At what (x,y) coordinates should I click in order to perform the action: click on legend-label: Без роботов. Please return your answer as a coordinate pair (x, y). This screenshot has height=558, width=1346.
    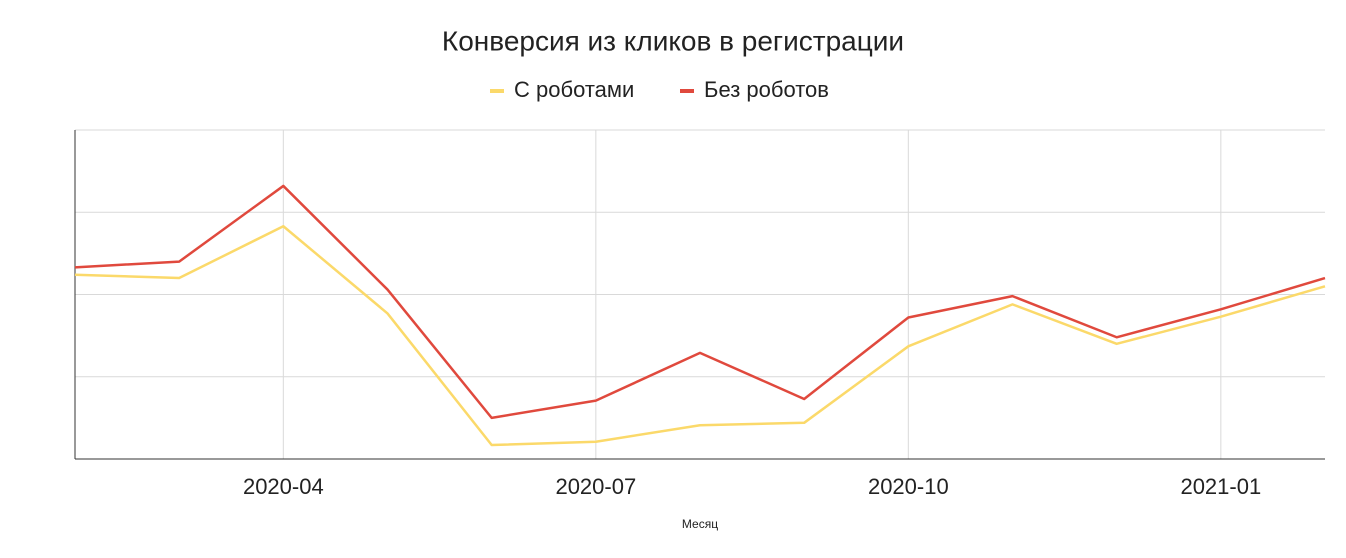
    Looking at the image, I should click on (766, 89).